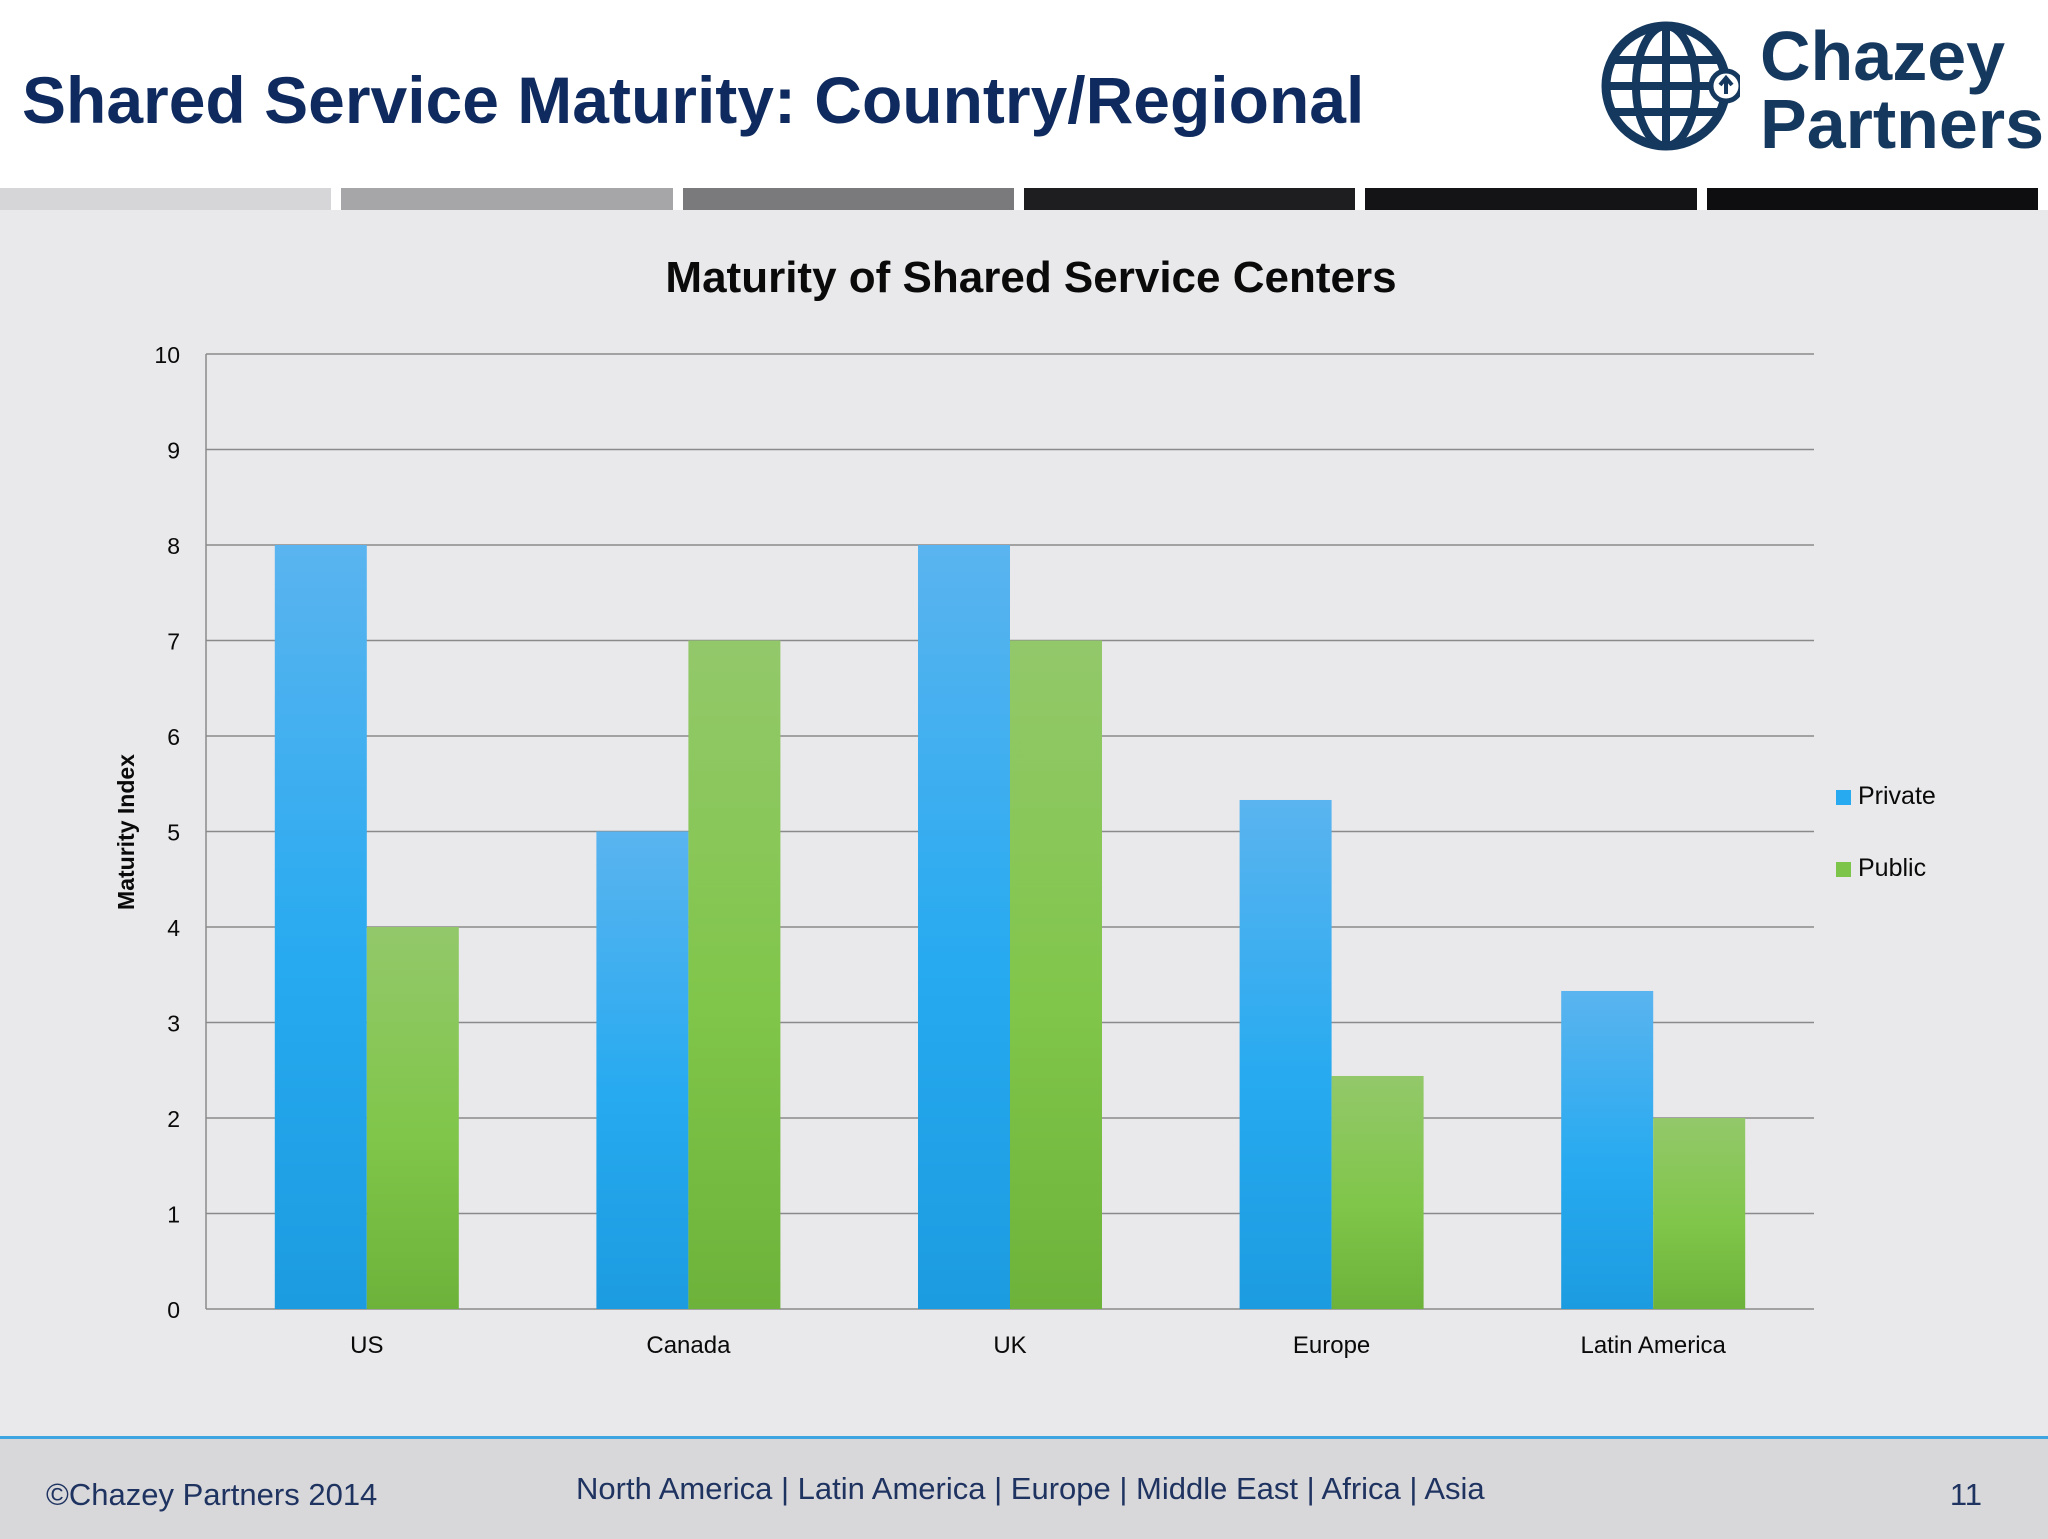 The height and width of the screenshot is (1539, 2048). What do you see at coordinates (642, 1070) in the screenshot?
I see `bar-private-canada` at bounding box center [642, 1070].